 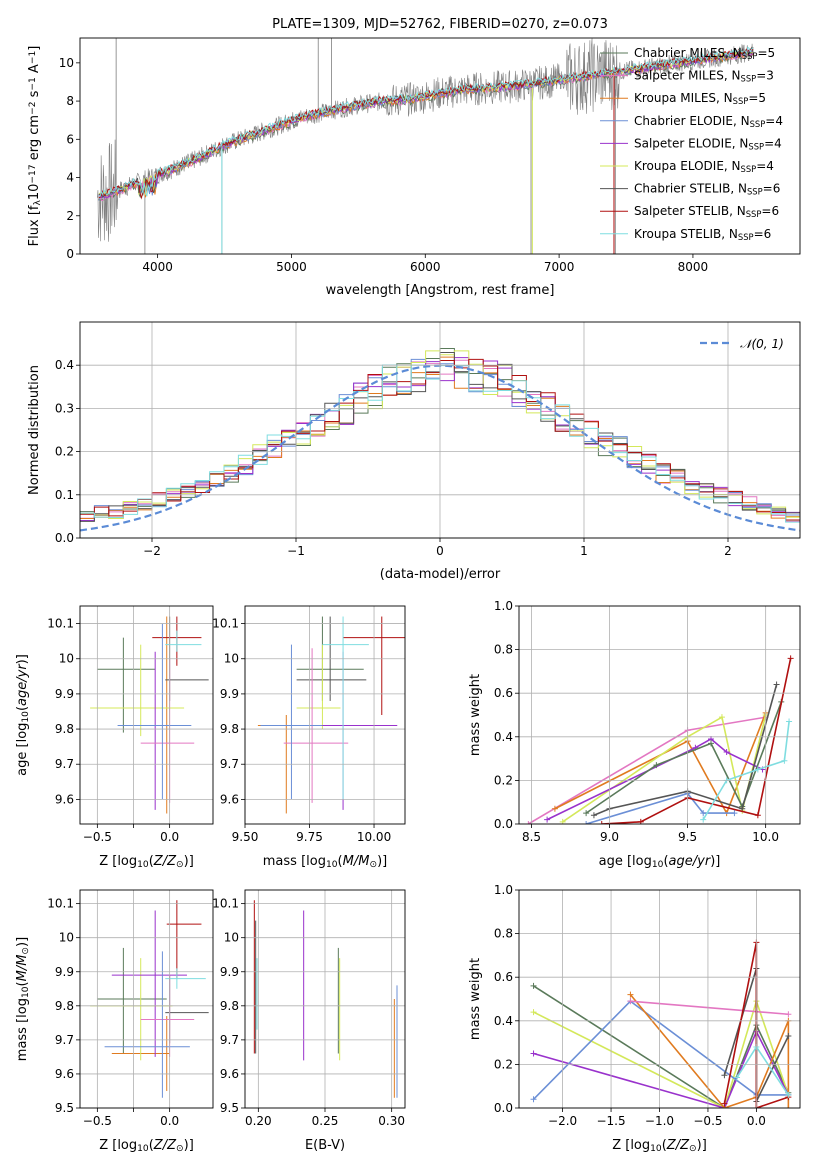 What do you see at coordinates (70, 216) in the screenshot?
I see `y-tick-label: 2` at bounding box center [70, 216].